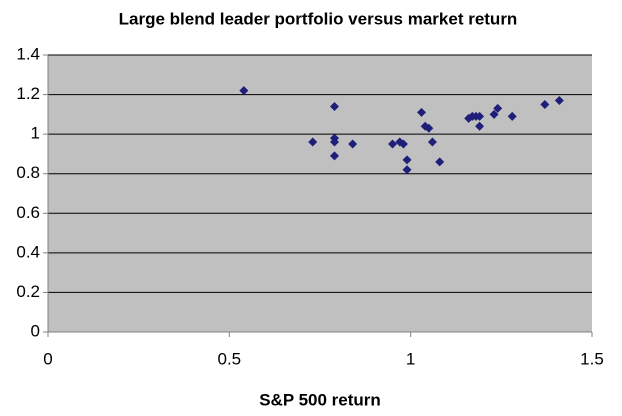  I want to click on y-tick-label: 1, so click(35, 133).